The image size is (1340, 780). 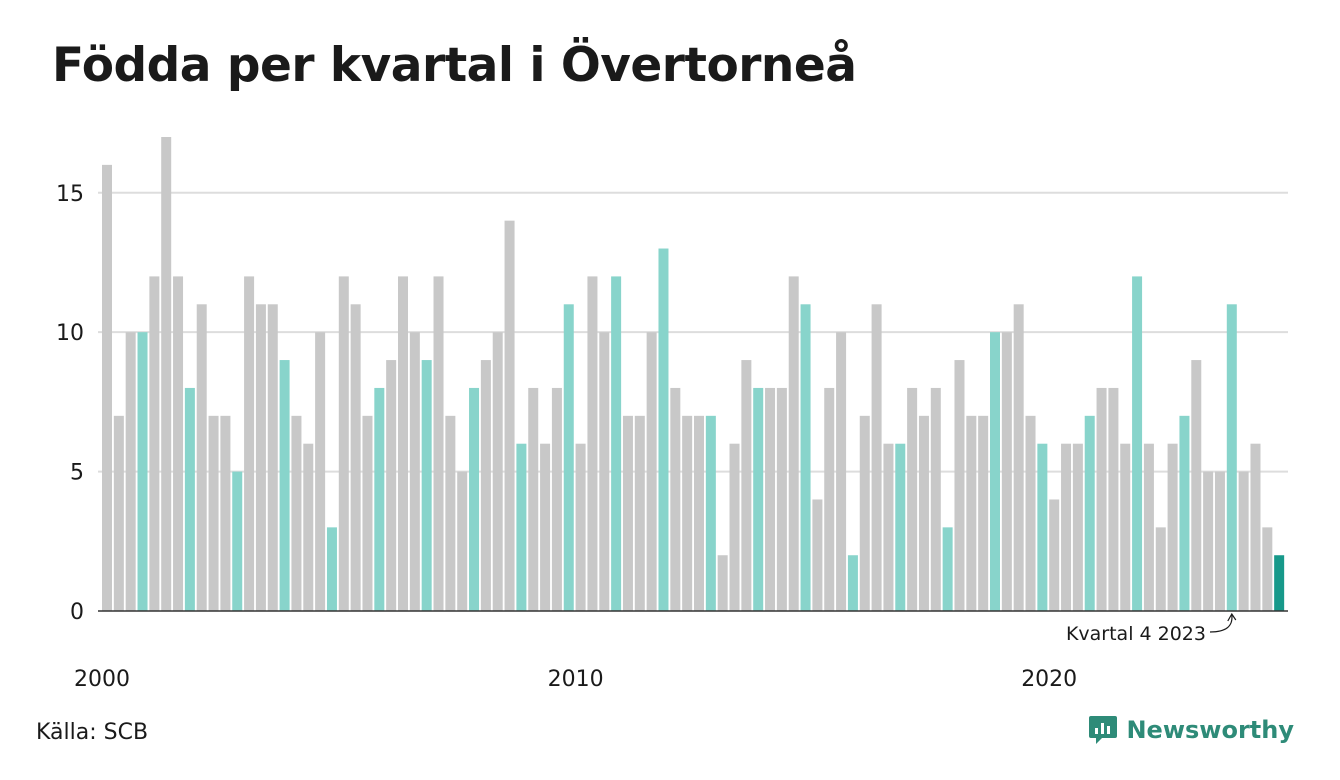 I want to click on y-tick-label: 15, so click(x=70, y=194).